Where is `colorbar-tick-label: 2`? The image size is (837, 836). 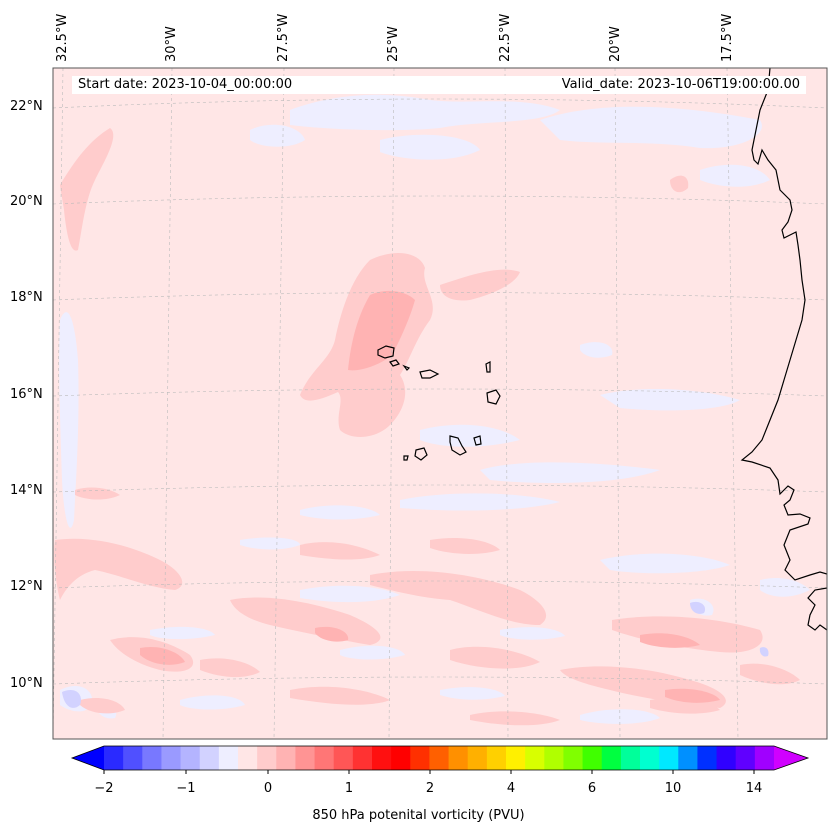
colorbar-tick-label: 2 is located at coordinates (430, 788).